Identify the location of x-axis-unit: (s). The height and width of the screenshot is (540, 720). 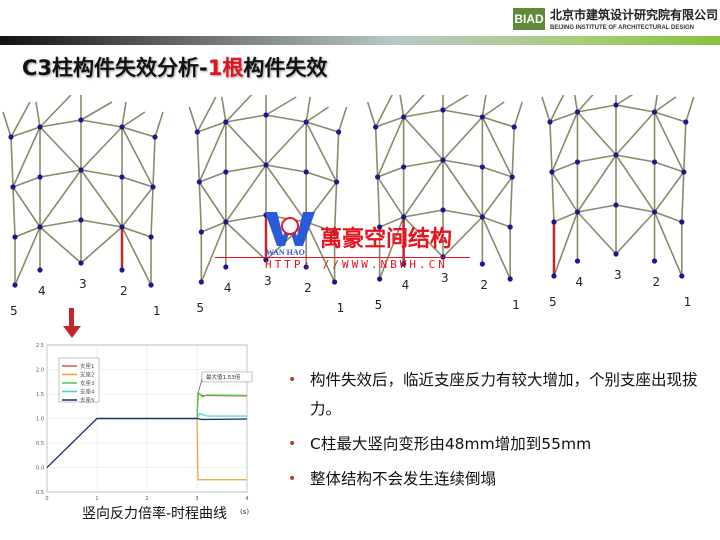
(245, 512).